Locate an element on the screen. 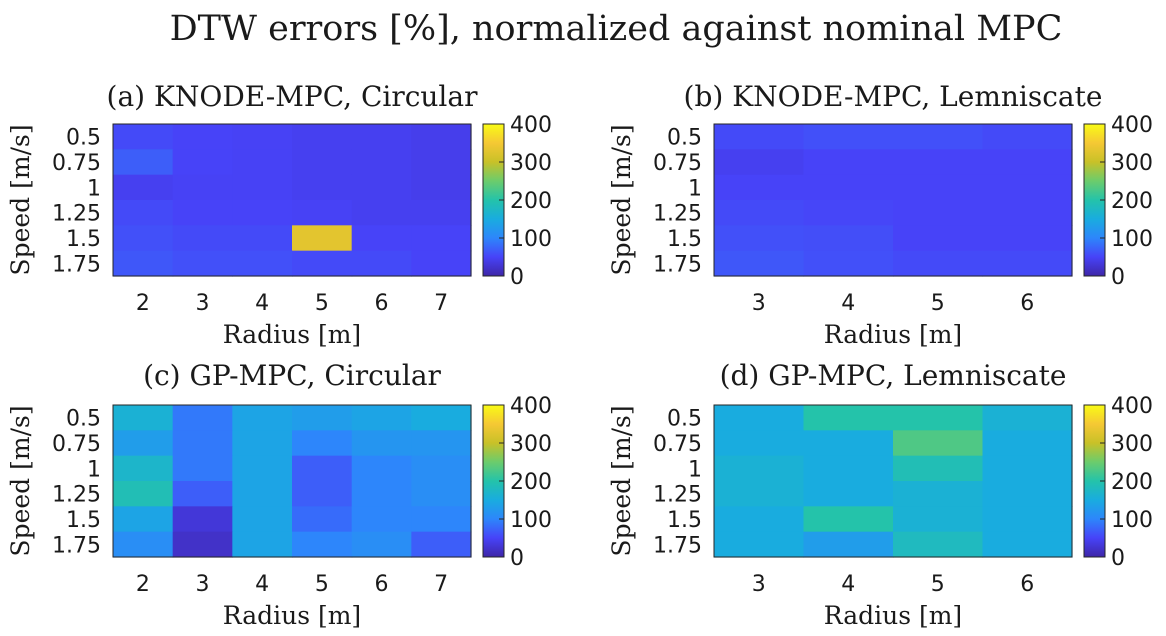  panel-title: (d) GP-MPC, Lemniscate is located at coordinates (893, 375).